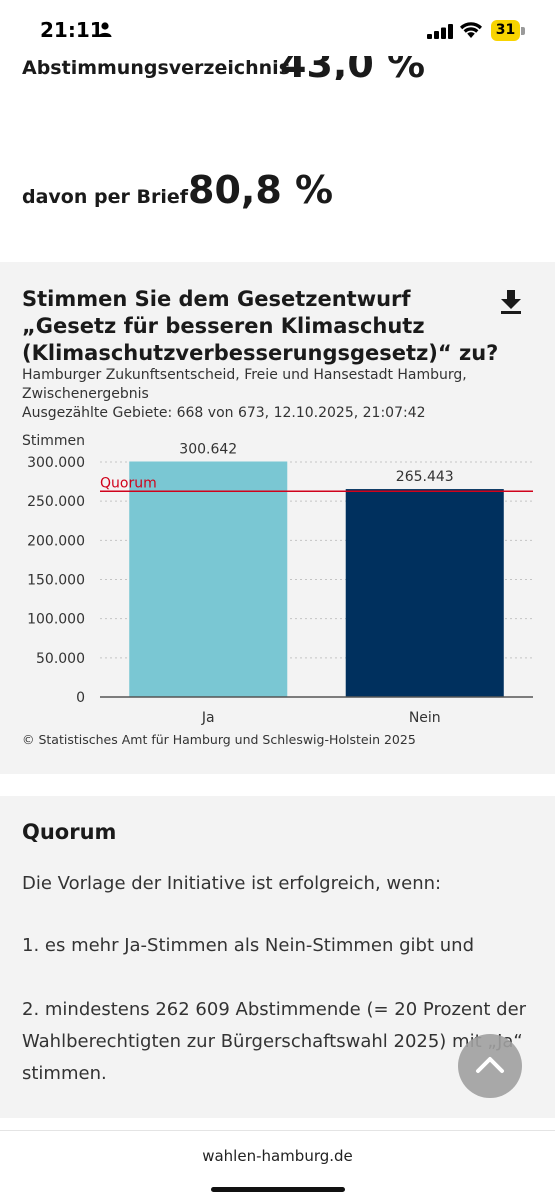  What do you see at coordinates (261, 190) in the screenshot?
I see `stat-value-brief: 80,8 %` at bounding box center [261, 190].